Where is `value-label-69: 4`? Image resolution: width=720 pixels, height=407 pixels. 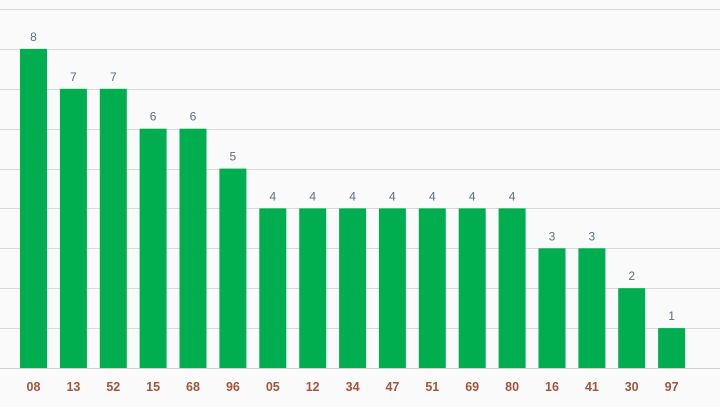
value-label-69: 4 is located at coordinates (472, 196).